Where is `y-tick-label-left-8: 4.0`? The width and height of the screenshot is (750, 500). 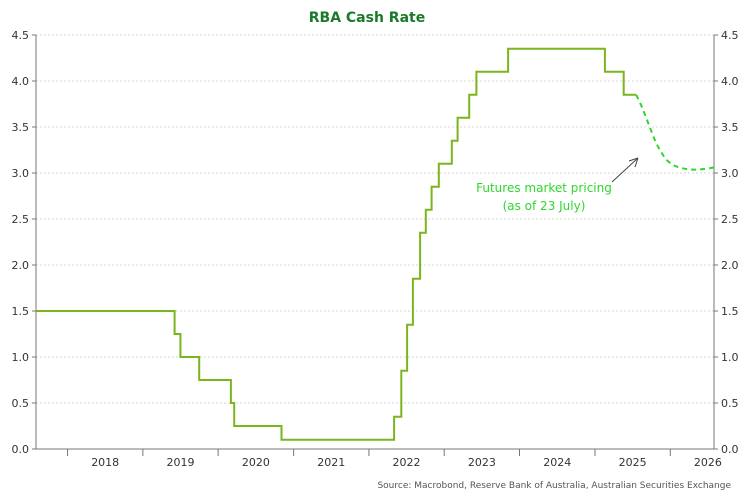
y-tick-label-left-8: 4.0 is located at coordinates (21, 81).